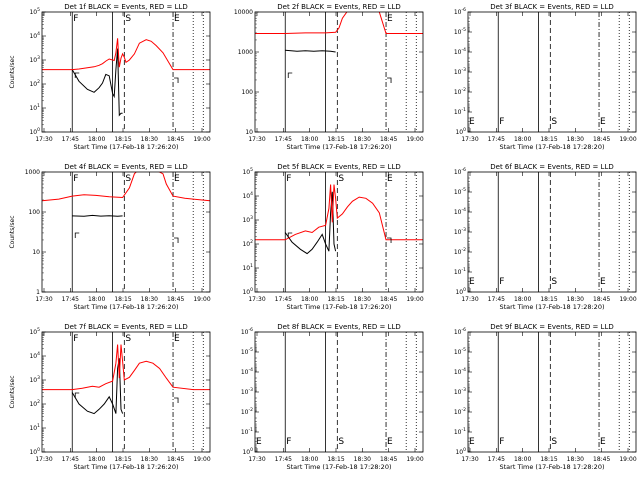 The width and height of the screenshot is (640, 480). I want to click on chart-title: Det 8f BLACK = Events, RED = LLD, so click(338, 327).